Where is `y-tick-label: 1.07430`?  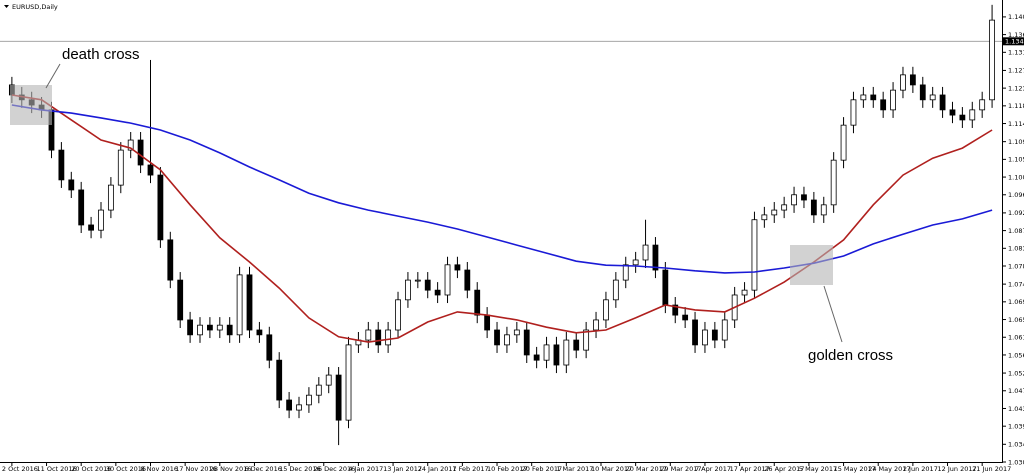
y-tick-label: 1.07430 is located at coordinates (1016, 284).